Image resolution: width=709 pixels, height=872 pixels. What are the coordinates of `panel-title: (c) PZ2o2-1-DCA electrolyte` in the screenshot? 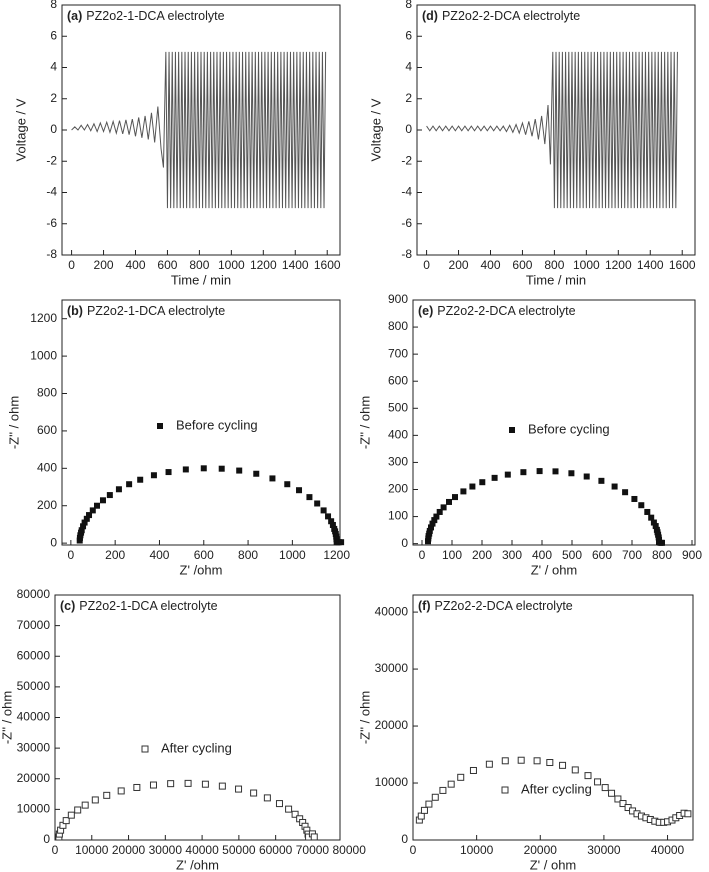 It's located at (139, 606).